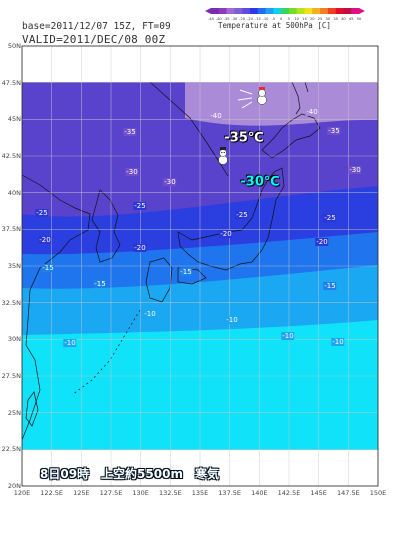  I want to click on contour-label-m10-d: -10, so click(338, 342).